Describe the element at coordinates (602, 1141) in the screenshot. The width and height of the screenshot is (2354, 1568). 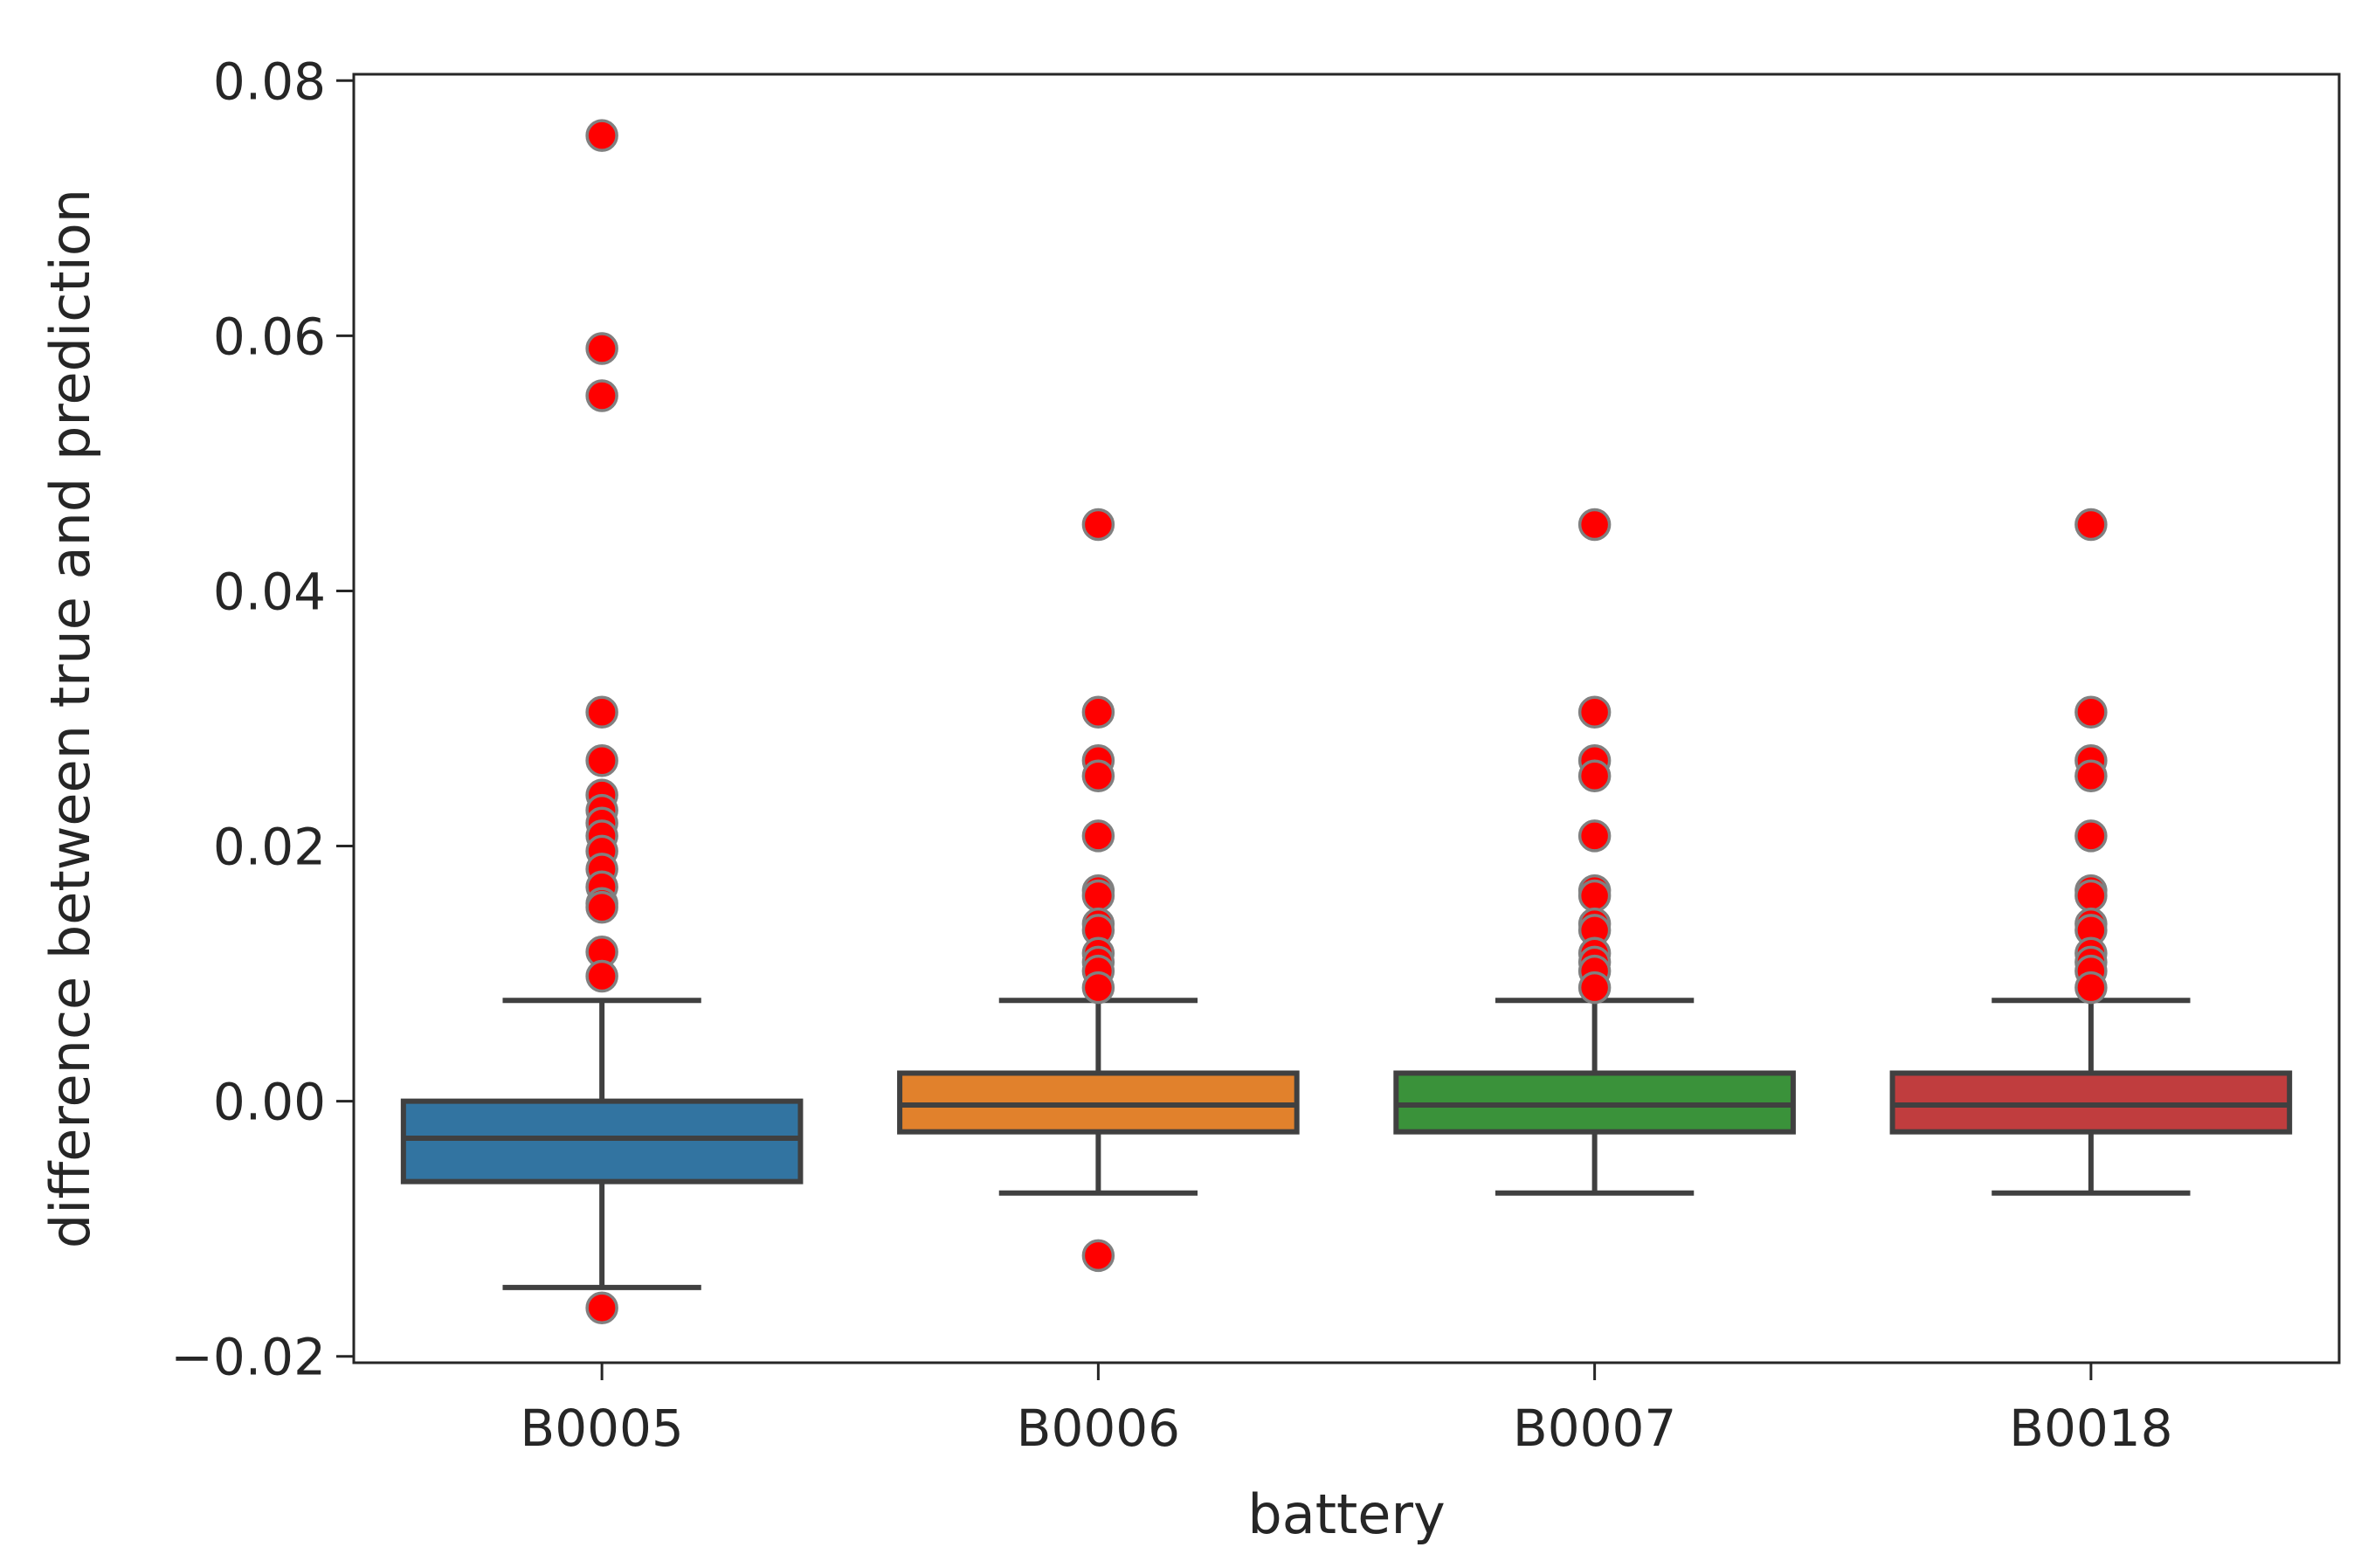
I see `box-iqr` at that location.